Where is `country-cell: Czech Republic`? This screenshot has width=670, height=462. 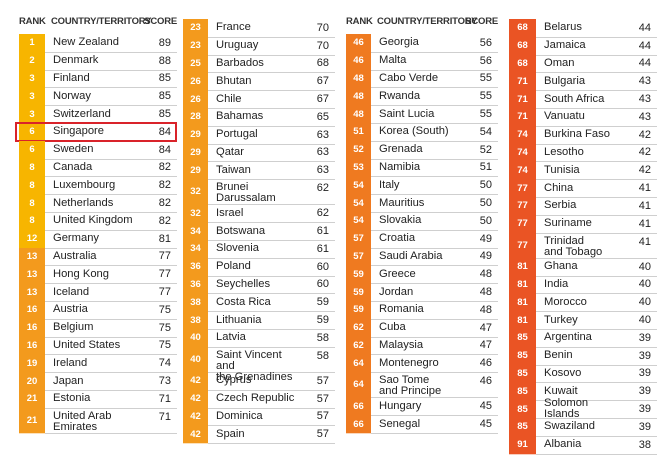 country-cell: Czech Republic is located at coordinates (255, 398).